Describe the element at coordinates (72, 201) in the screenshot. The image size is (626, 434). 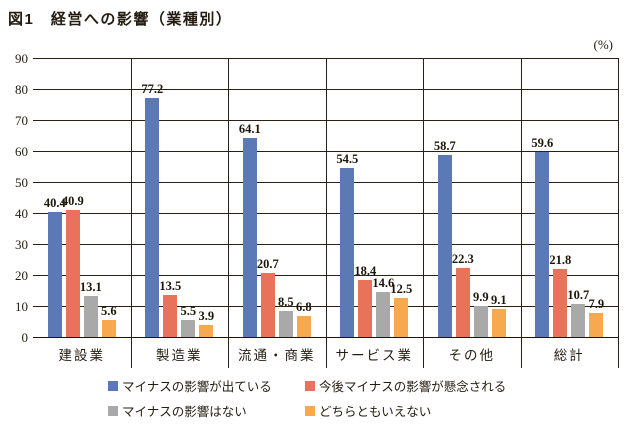
I see `value-label: 40.9` at that location.